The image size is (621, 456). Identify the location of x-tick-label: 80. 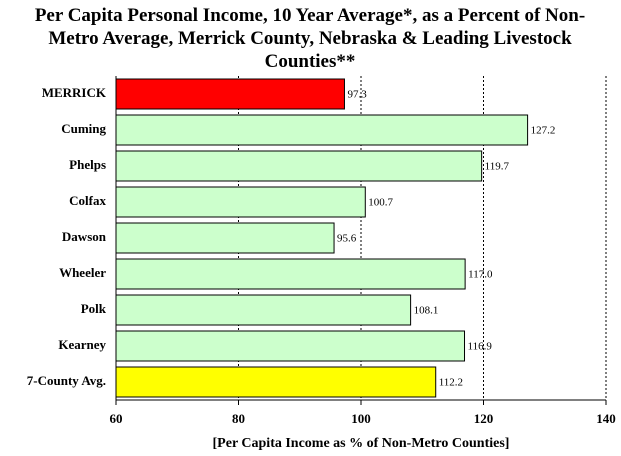
(238, 418).